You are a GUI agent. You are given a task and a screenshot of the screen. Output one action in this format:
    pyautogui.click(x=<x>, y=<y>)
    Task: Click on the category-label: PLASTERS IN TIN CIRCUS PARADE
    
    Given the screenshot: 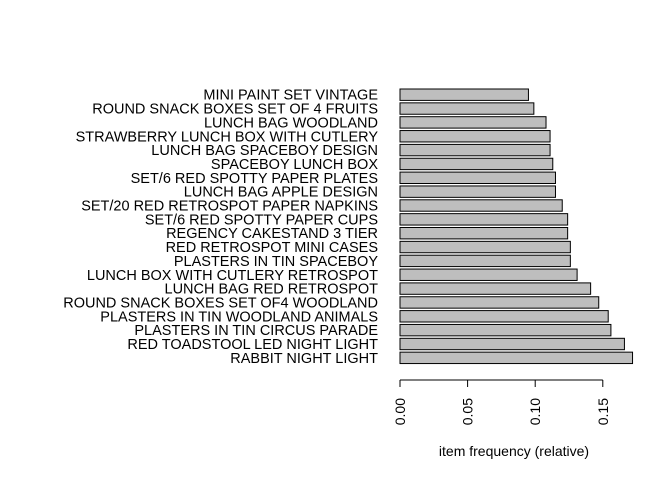 What is the action you would take?
    pyautogui.click(x=256, y=331)
    